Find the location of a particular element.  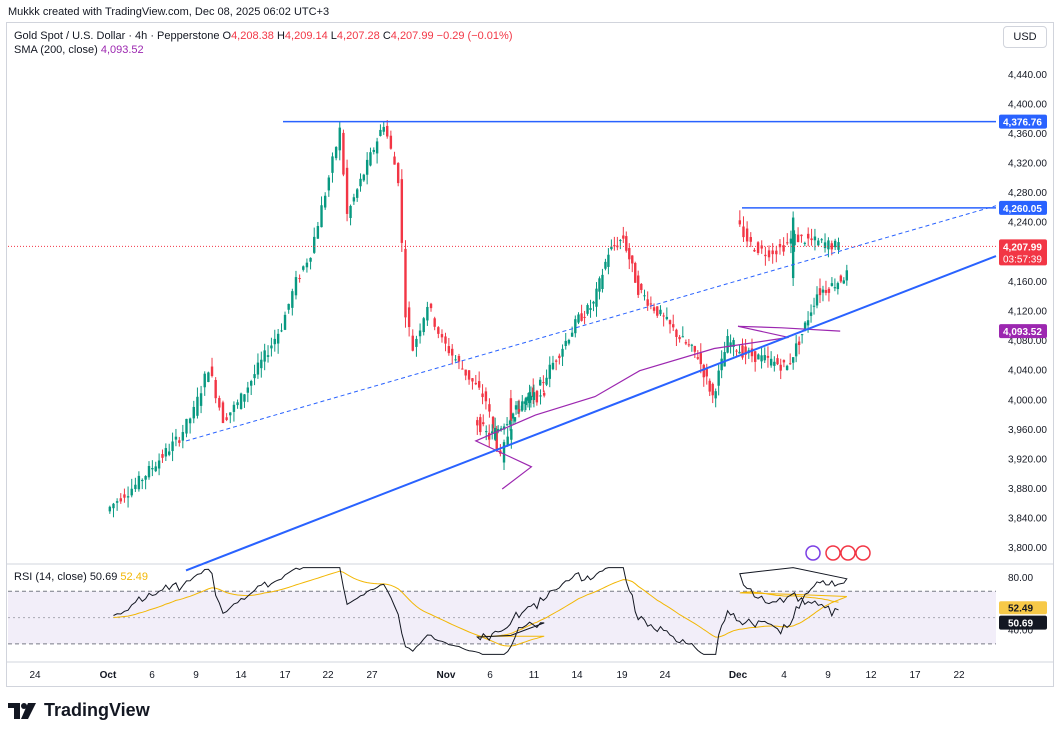

time-tick-label: Nov is located at coordinates (446, 675).